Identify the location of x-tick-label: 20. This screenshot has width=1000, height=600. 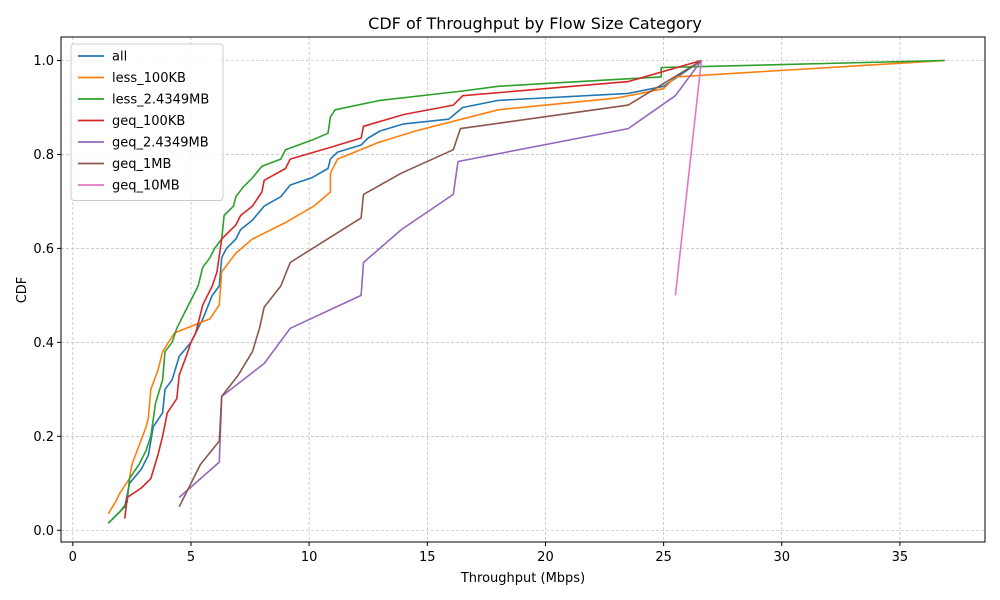
(545, 557).